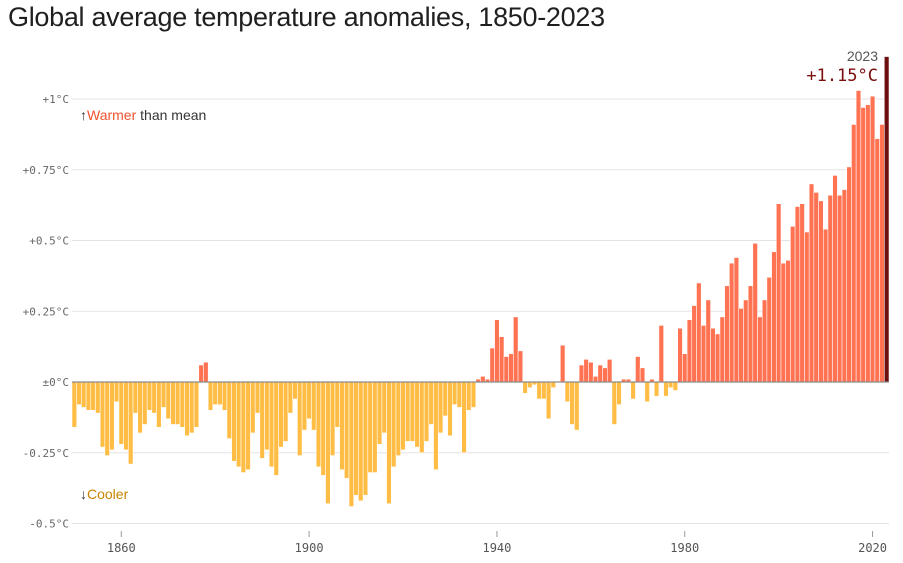  What do you see at coordinates (56, 99) in the screenshot?
I see `y-tick-label: +1°C` at bounding box center [56, 99].